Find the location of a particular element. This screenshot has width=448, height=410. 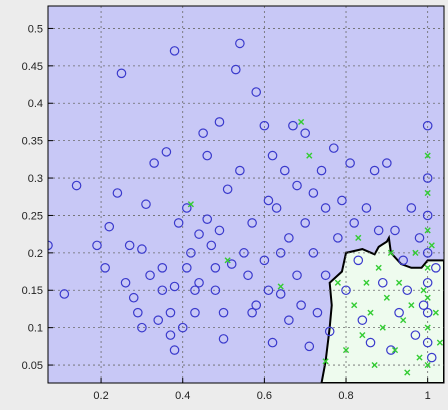

y-tick-label: 0.1 is located at coordinates (35, 329).